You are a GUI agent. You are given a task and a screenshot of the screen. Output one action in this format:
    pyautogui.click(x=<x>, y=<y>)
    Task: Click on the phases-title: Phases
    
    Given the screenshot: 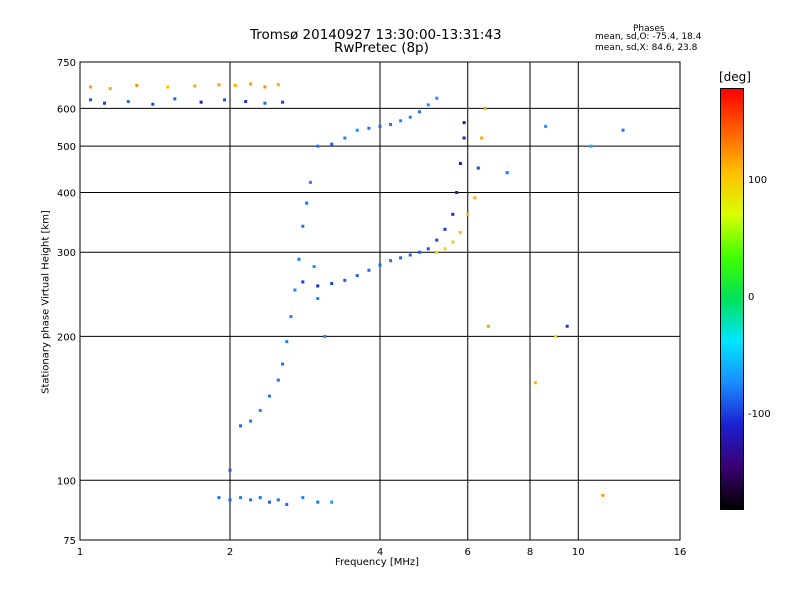 What is the action you would take?
    pyautogui.click(x=649, y=29)
    